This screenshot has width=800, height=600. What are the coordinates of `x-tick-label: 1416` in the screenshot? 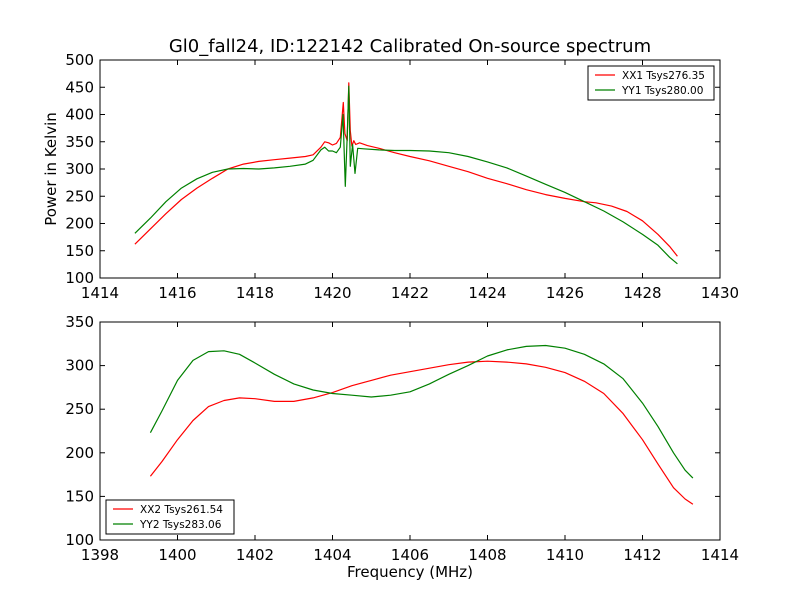 It's located at (177, 293).